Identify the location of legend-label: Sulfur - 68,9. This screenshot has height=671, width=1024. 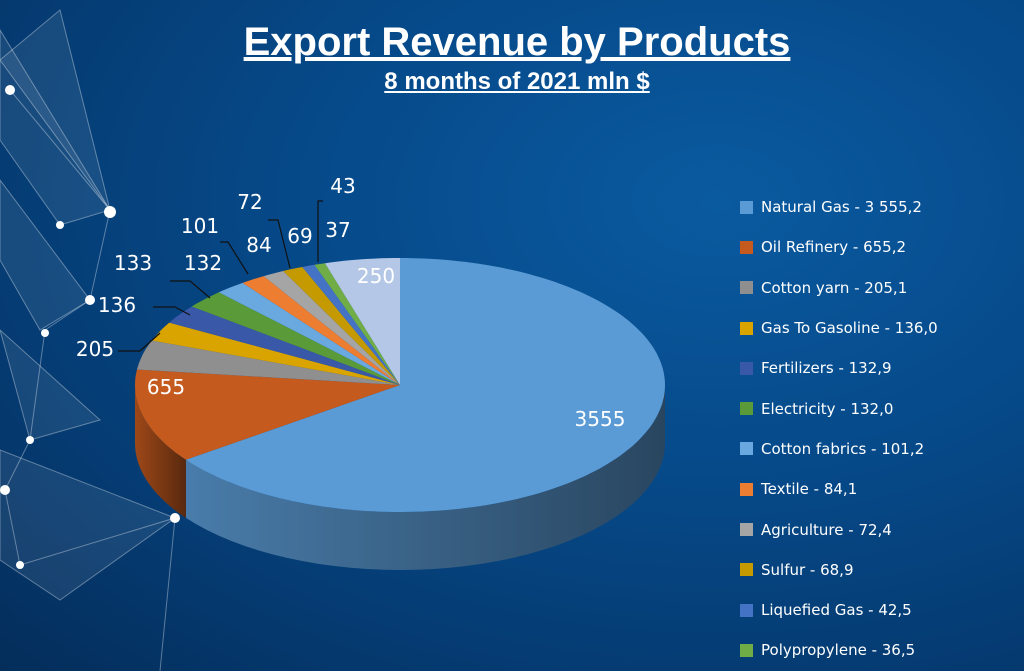
(807, 569).